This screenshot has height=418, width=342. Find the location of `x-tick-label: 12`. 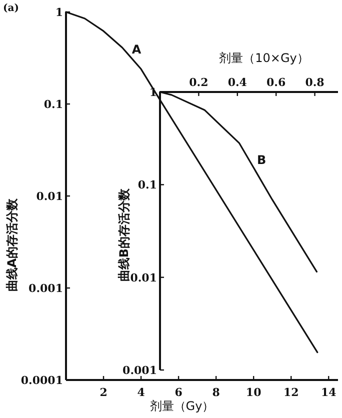

x-tick-label: 12 is located at coordinates (291, 392).